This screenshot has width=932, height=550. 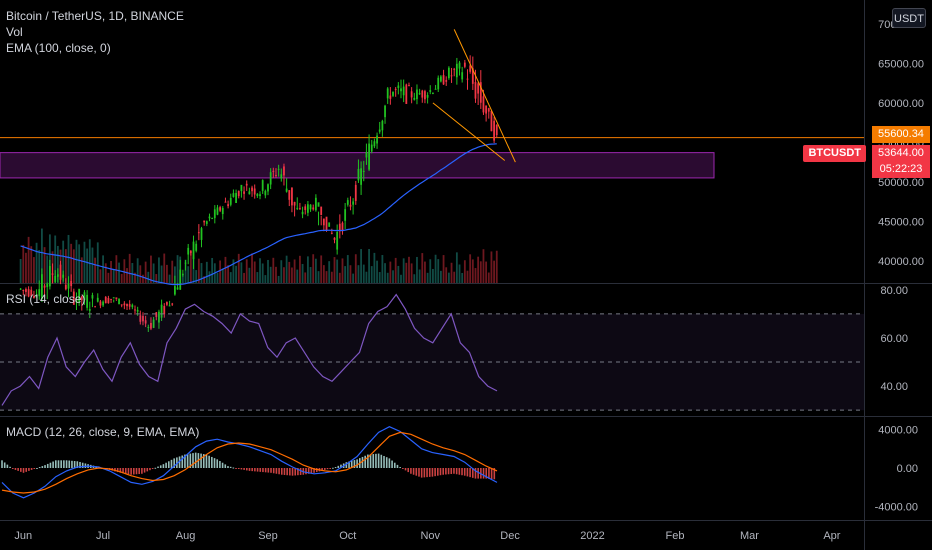 I want to click on macd-legend: MACD (12, 26, close, 9, EMA, EMA), so click(x=102, y=432).